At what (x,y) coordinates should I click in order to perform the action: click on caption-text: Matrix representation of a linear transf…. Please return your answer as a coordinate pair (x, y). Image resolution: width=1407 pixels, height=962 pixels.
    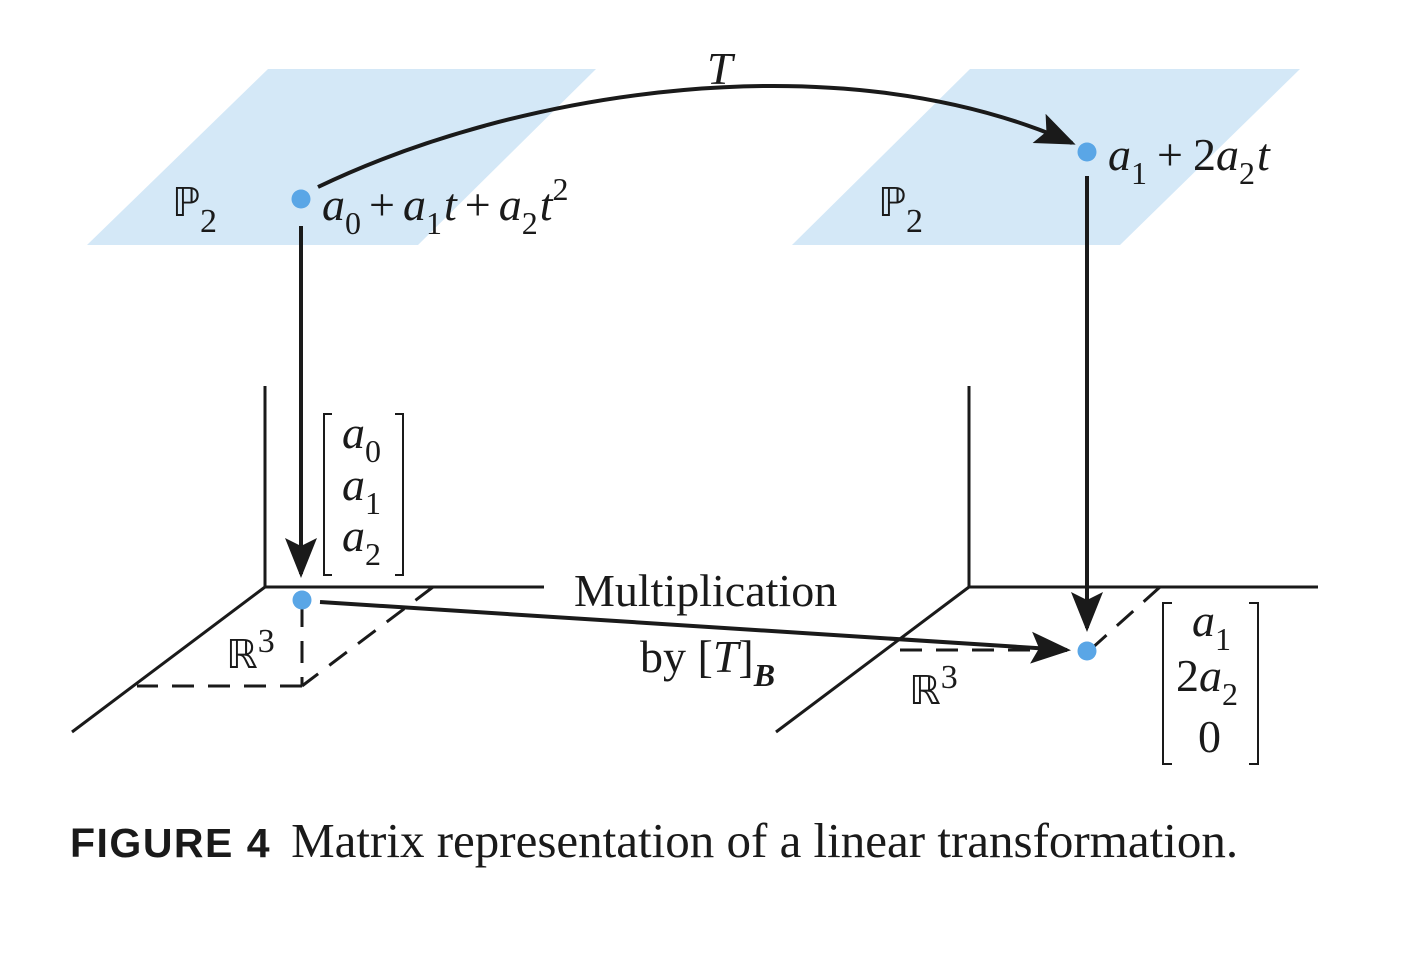
    Looking at the image, I should click on (765, 840).